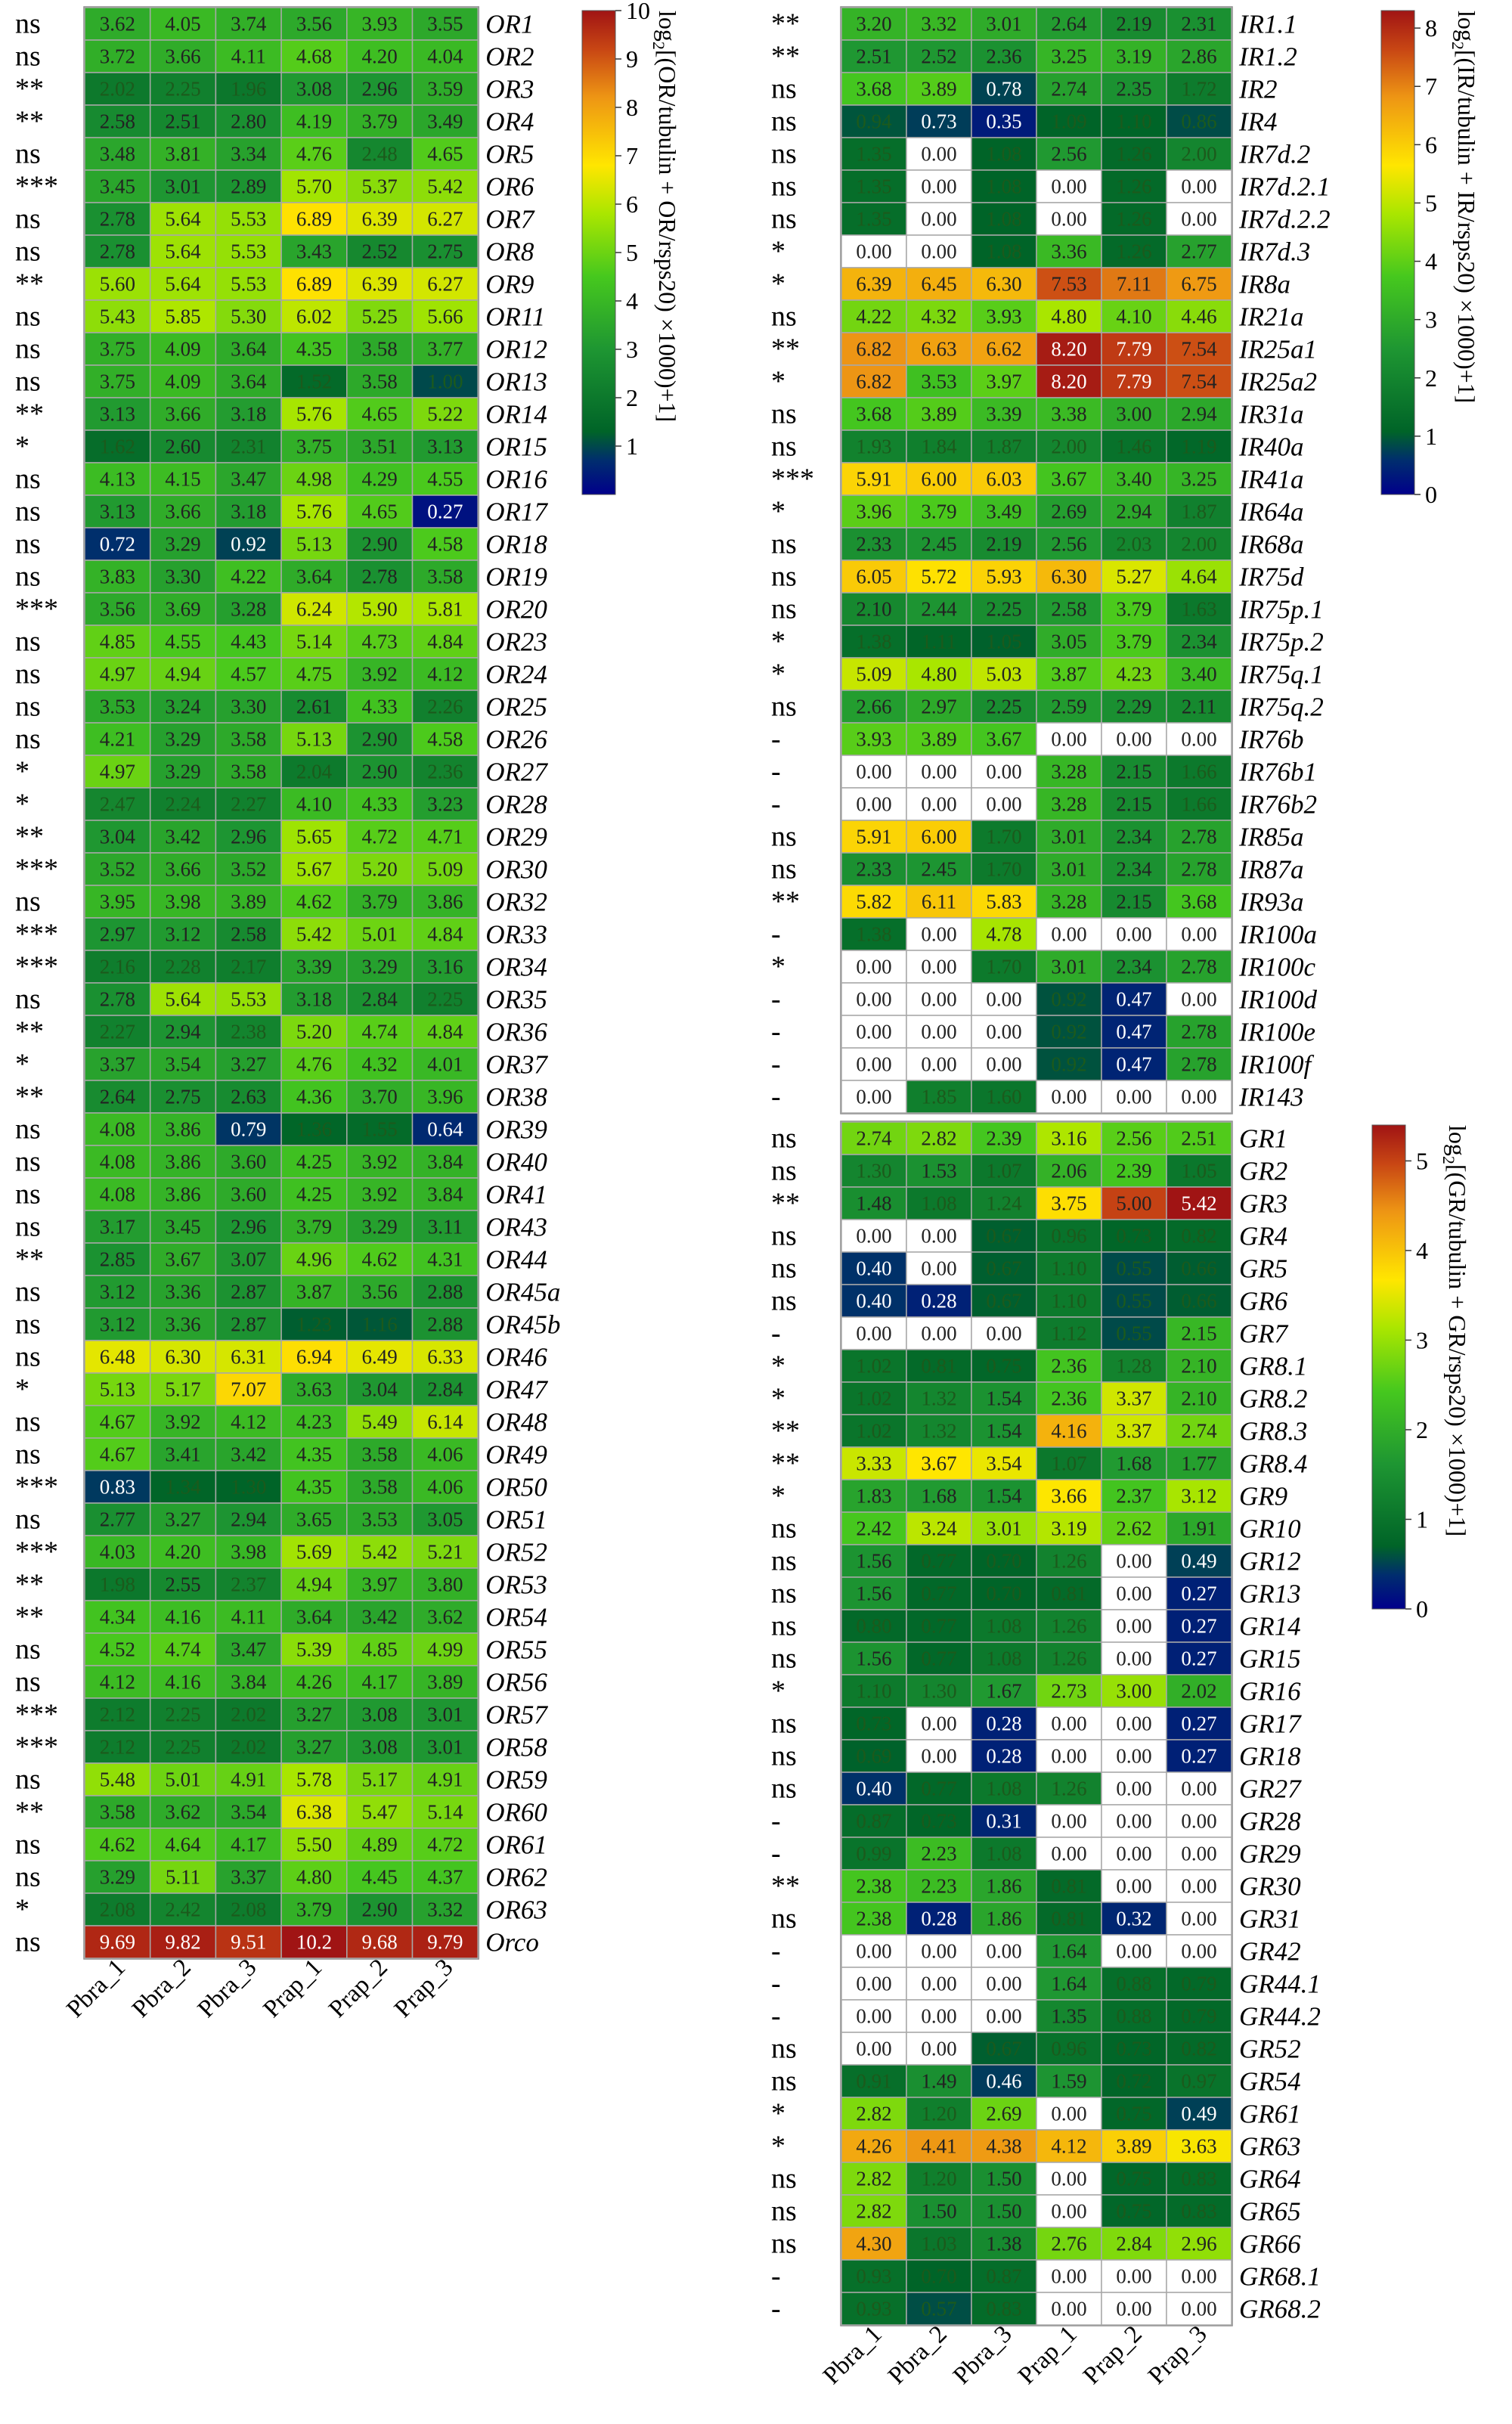  I want to click on cell-value: 2.11, so click(1199, 707).